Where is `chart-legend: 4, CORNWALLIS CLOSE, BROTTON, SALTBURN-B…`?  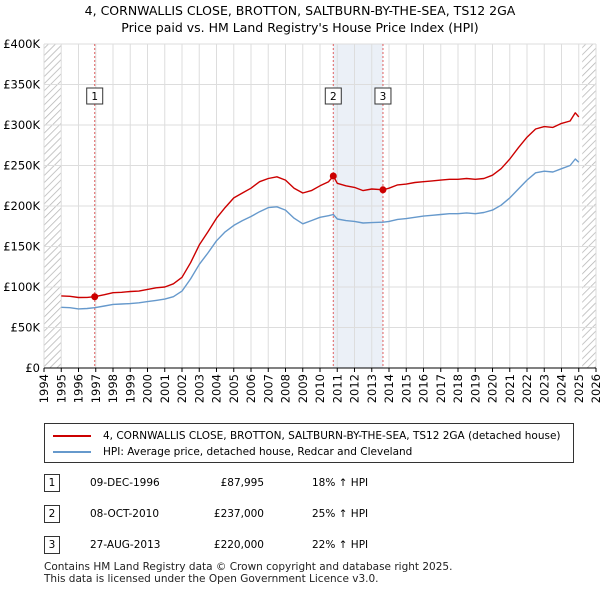
chart-legend: 4, CORNWALLIS CLOSE, BROTTON, SALTBURN-B… is located at coordinates (309, 443).